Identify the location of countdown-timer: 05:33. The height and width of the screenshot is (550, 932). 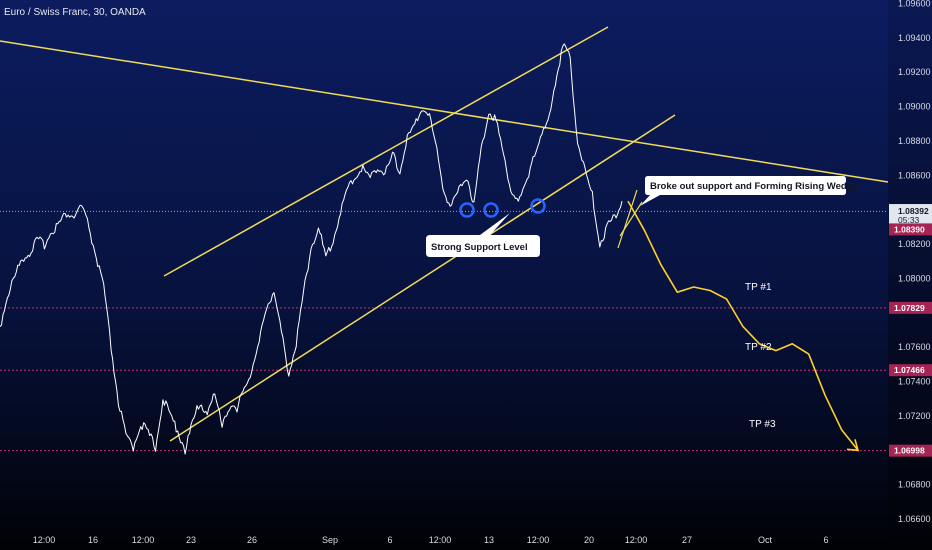
(909, 220).